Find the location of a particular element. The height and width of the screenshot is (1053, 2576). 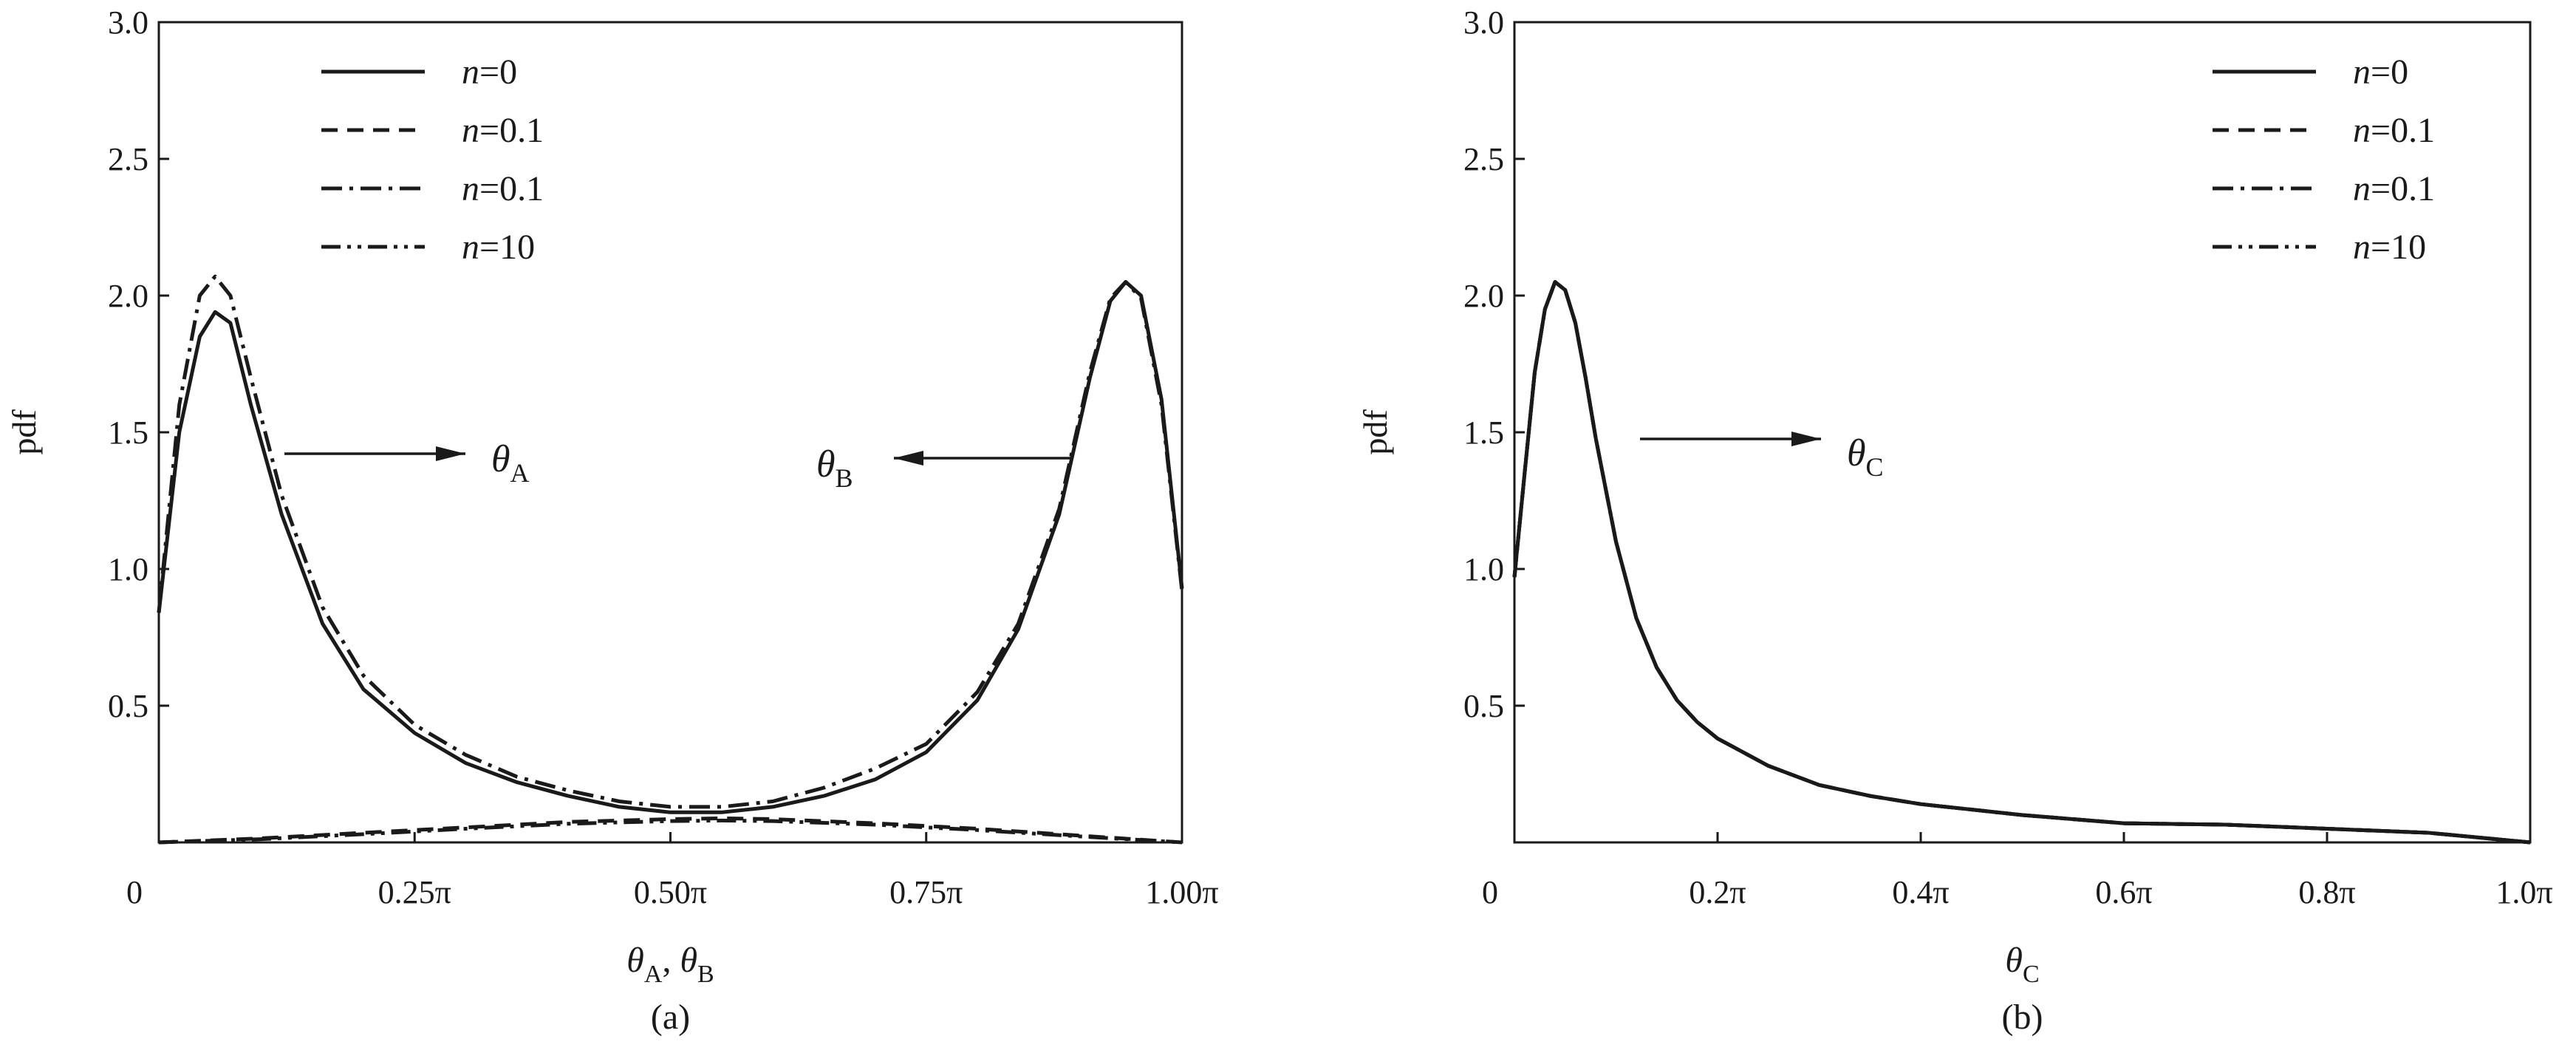

x-tick-label: 1.0π is located at coordinates (2523, 892).